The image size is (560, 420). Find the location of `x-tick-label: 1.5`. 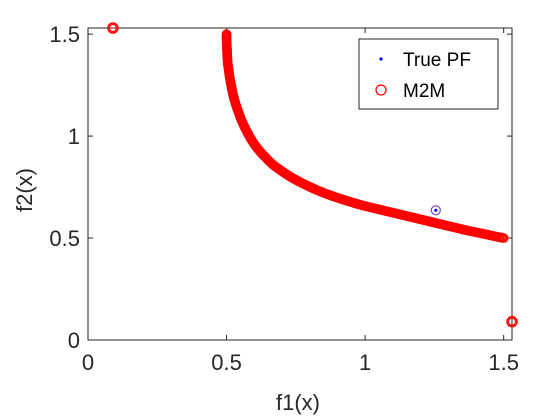

x-tick-label: 1.5 is located at coordinates (503, 362).